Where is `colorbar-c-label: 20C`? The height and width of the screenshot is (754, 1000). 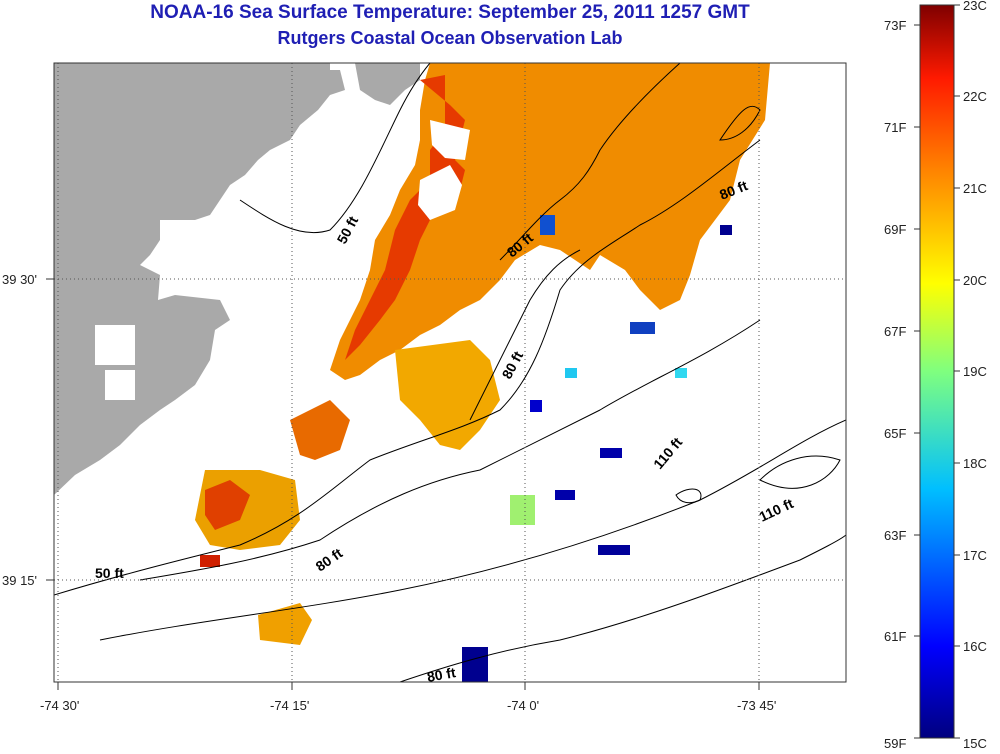
colorbar-c-label: 20C is located at coordinates (975, 280).